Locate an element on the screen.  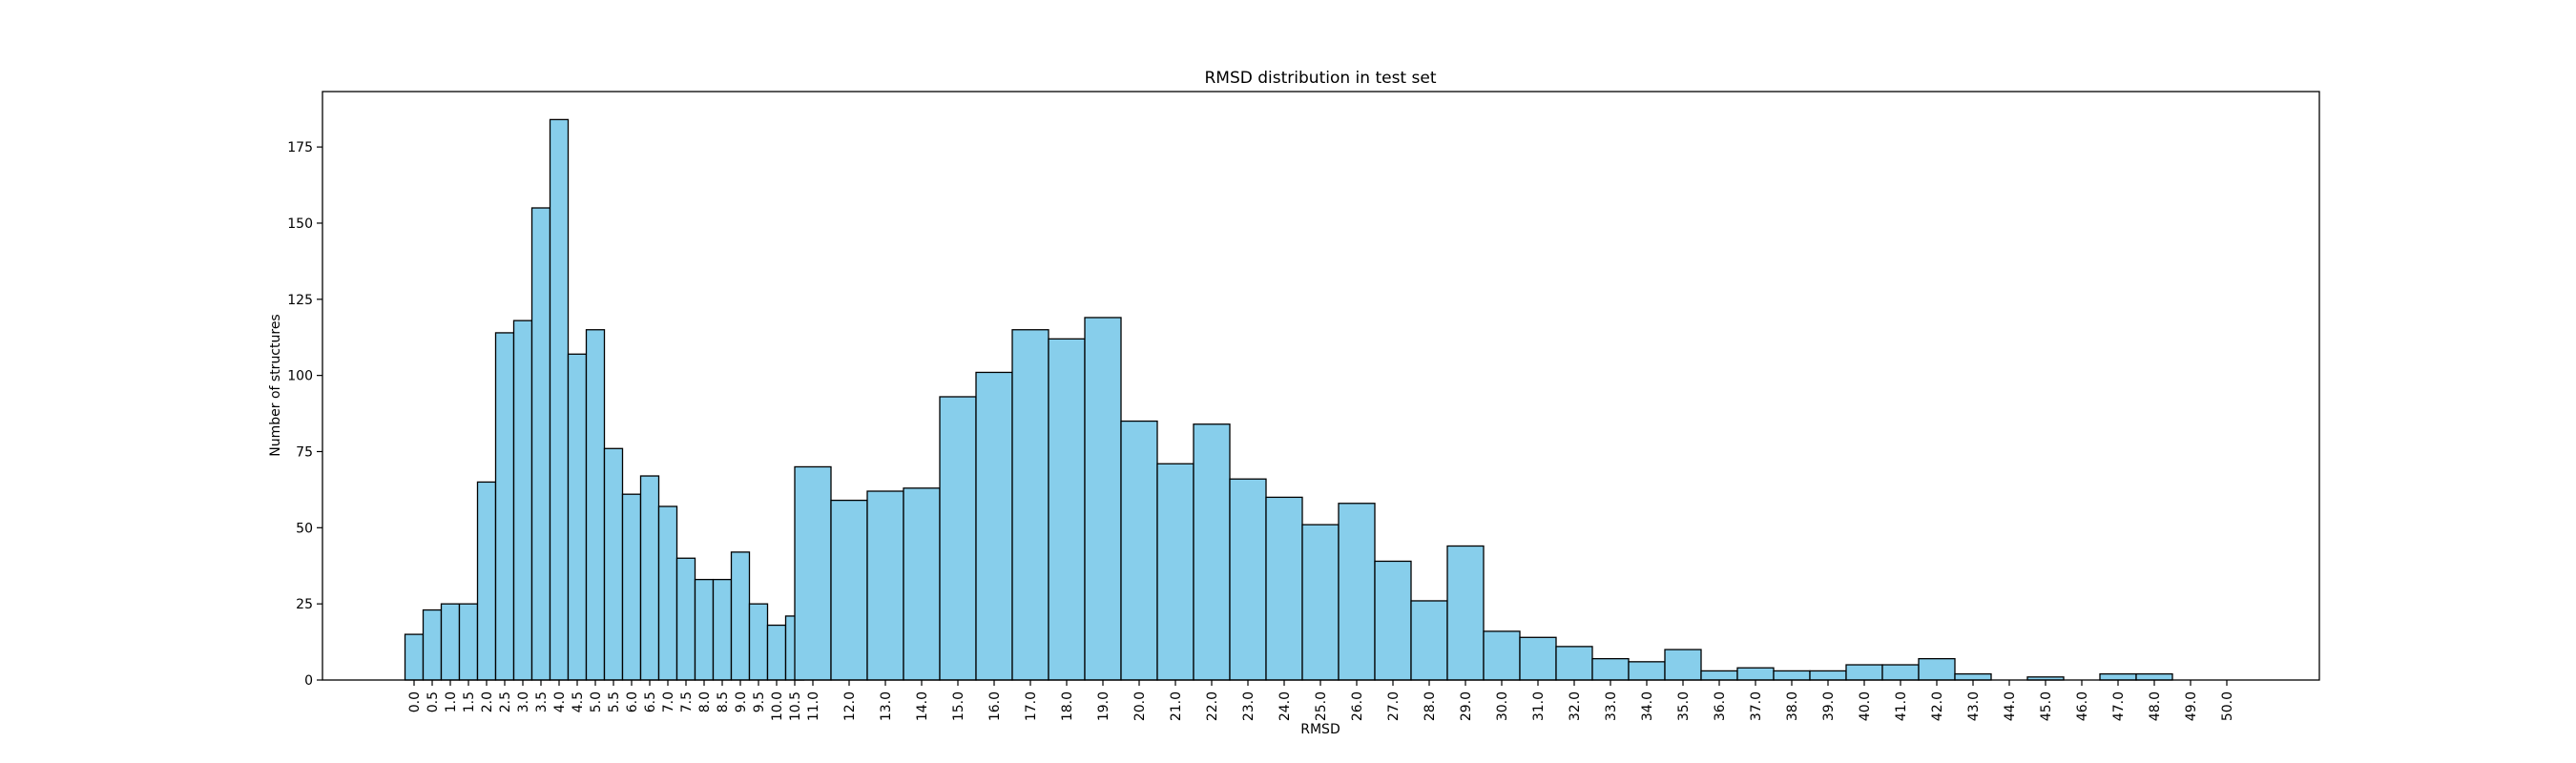
x-tick-label: 0.5 is located at coordinates (433, 701).